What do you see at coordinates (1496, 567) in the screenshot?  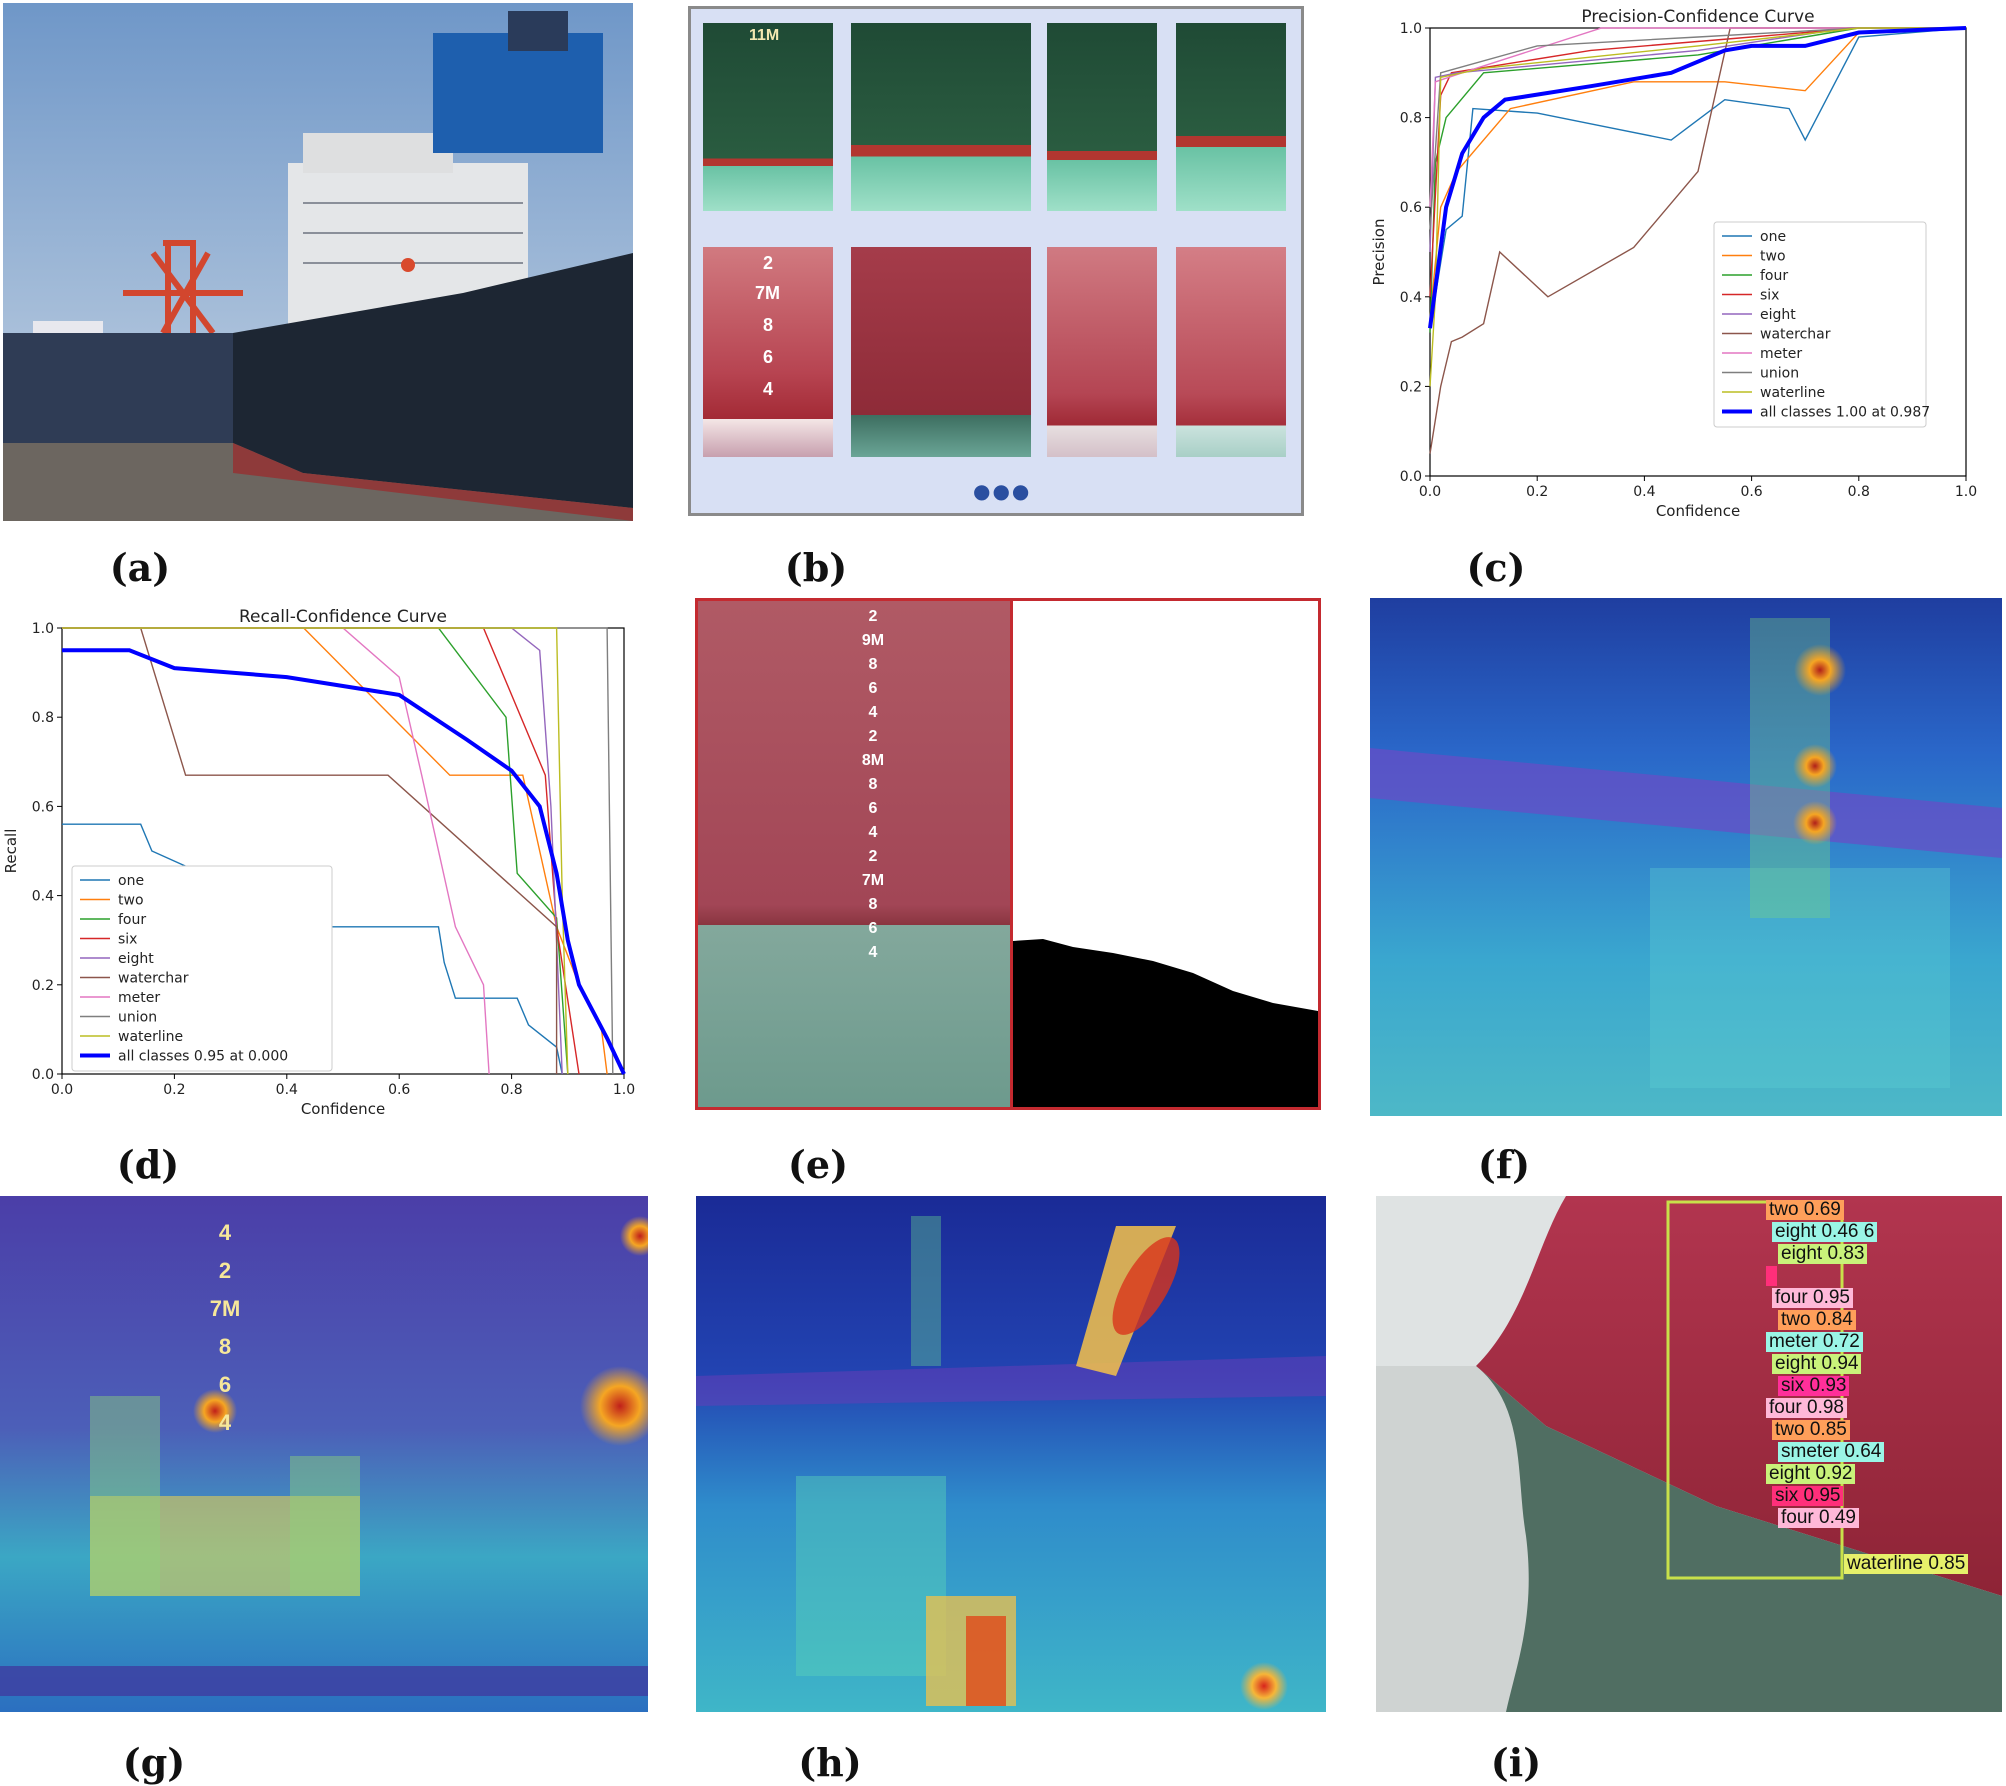 I see `caption-c: (c)` at bounding box center [1496, 567].